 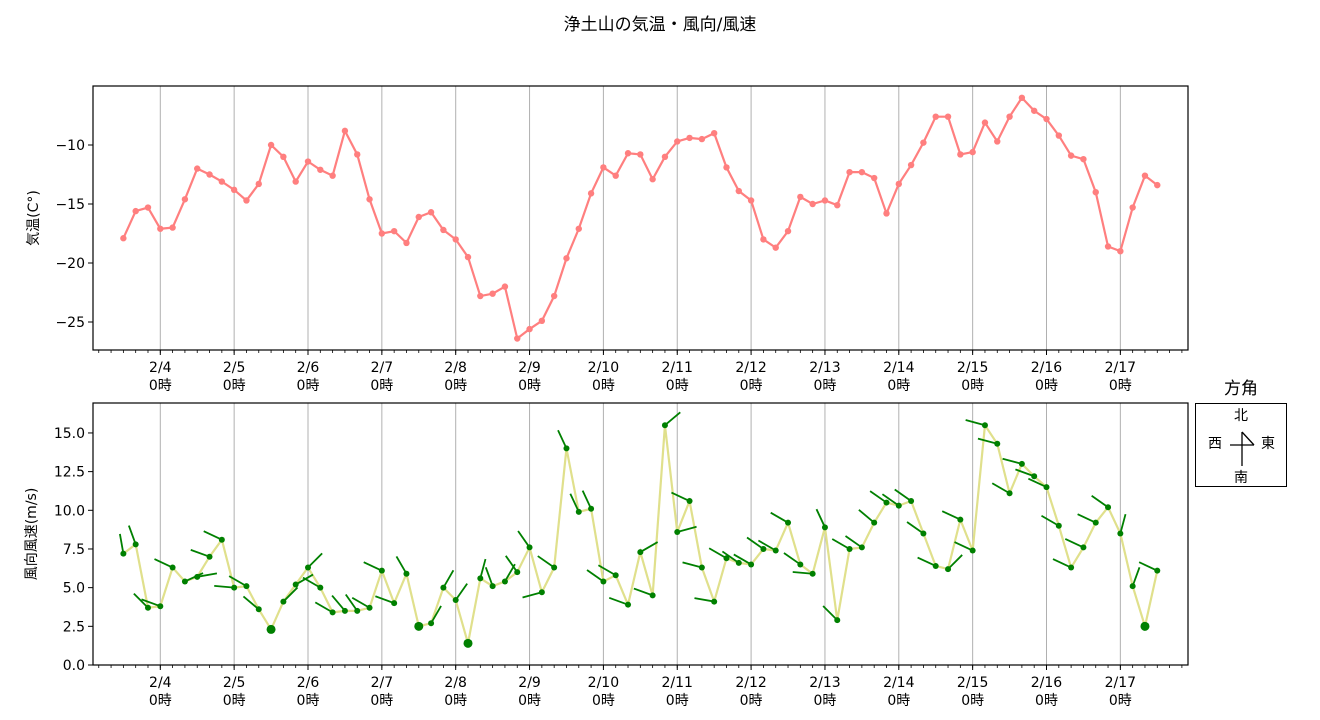 What do you see at coordinates (899, 683) in the screenshot?
I see `x-tick-label: 2/14` at bounding box center [899, 683].